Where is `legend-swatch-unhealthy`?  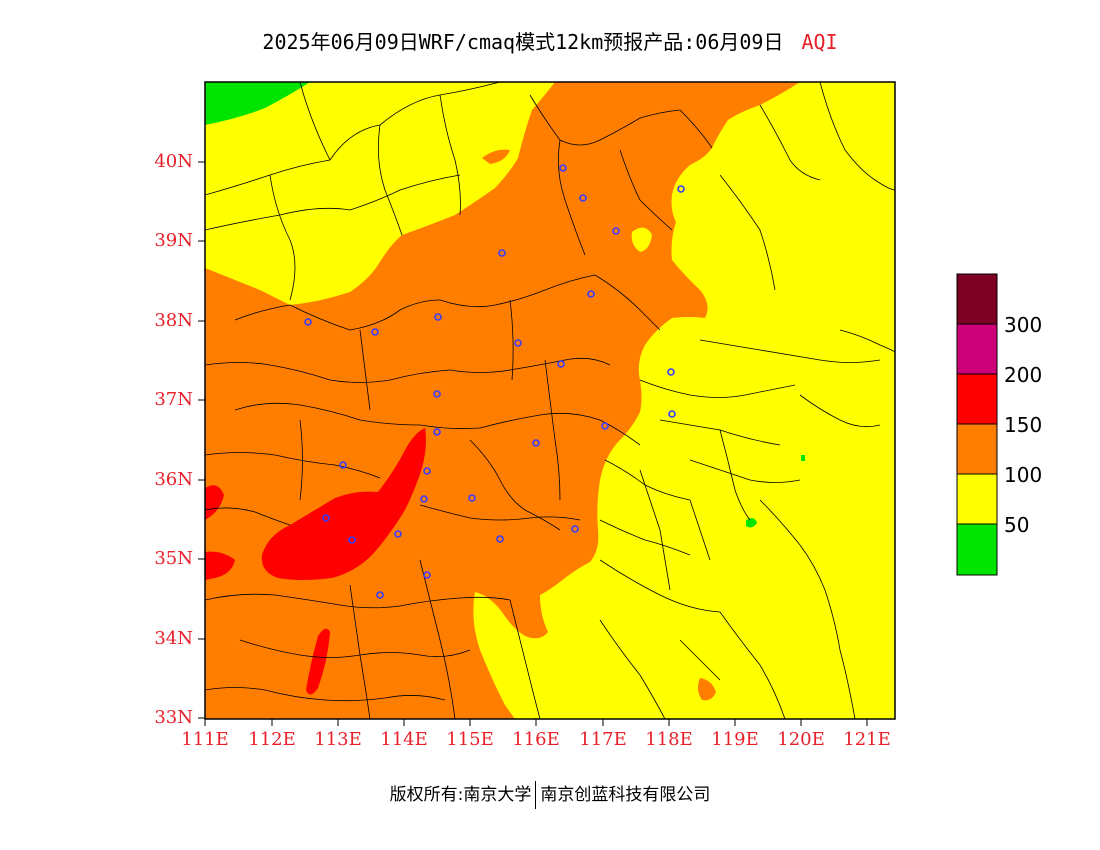
legend-swatch-unhealthy is located at coordinates (977, 399).